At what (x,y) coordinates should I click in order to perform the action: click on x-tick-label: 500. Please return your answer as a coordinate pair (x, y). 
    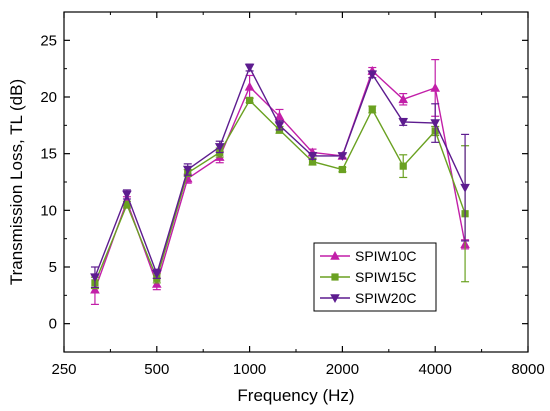
    Looking at the image, I should click on (156, 369).